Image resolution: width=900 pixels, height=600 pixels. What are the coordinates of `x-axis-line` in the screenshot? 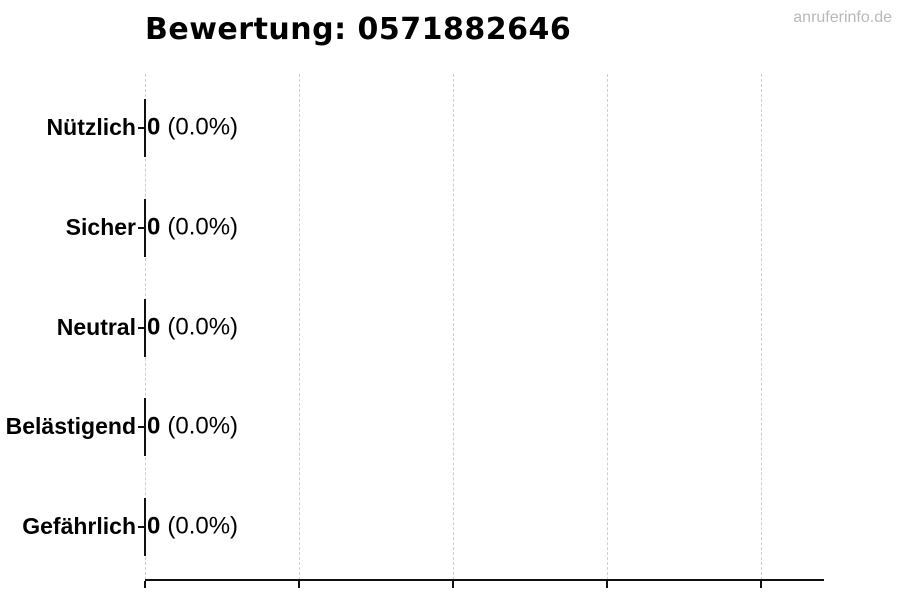 It's located at (484, 580).